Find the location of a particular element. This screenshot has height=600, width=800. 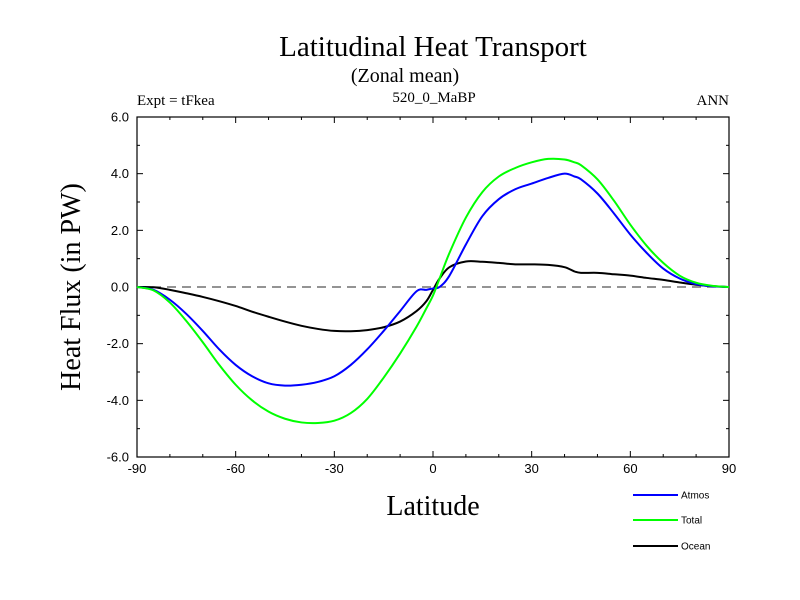

y-tick-label: -2.0 is located at coordinates (118, 343).